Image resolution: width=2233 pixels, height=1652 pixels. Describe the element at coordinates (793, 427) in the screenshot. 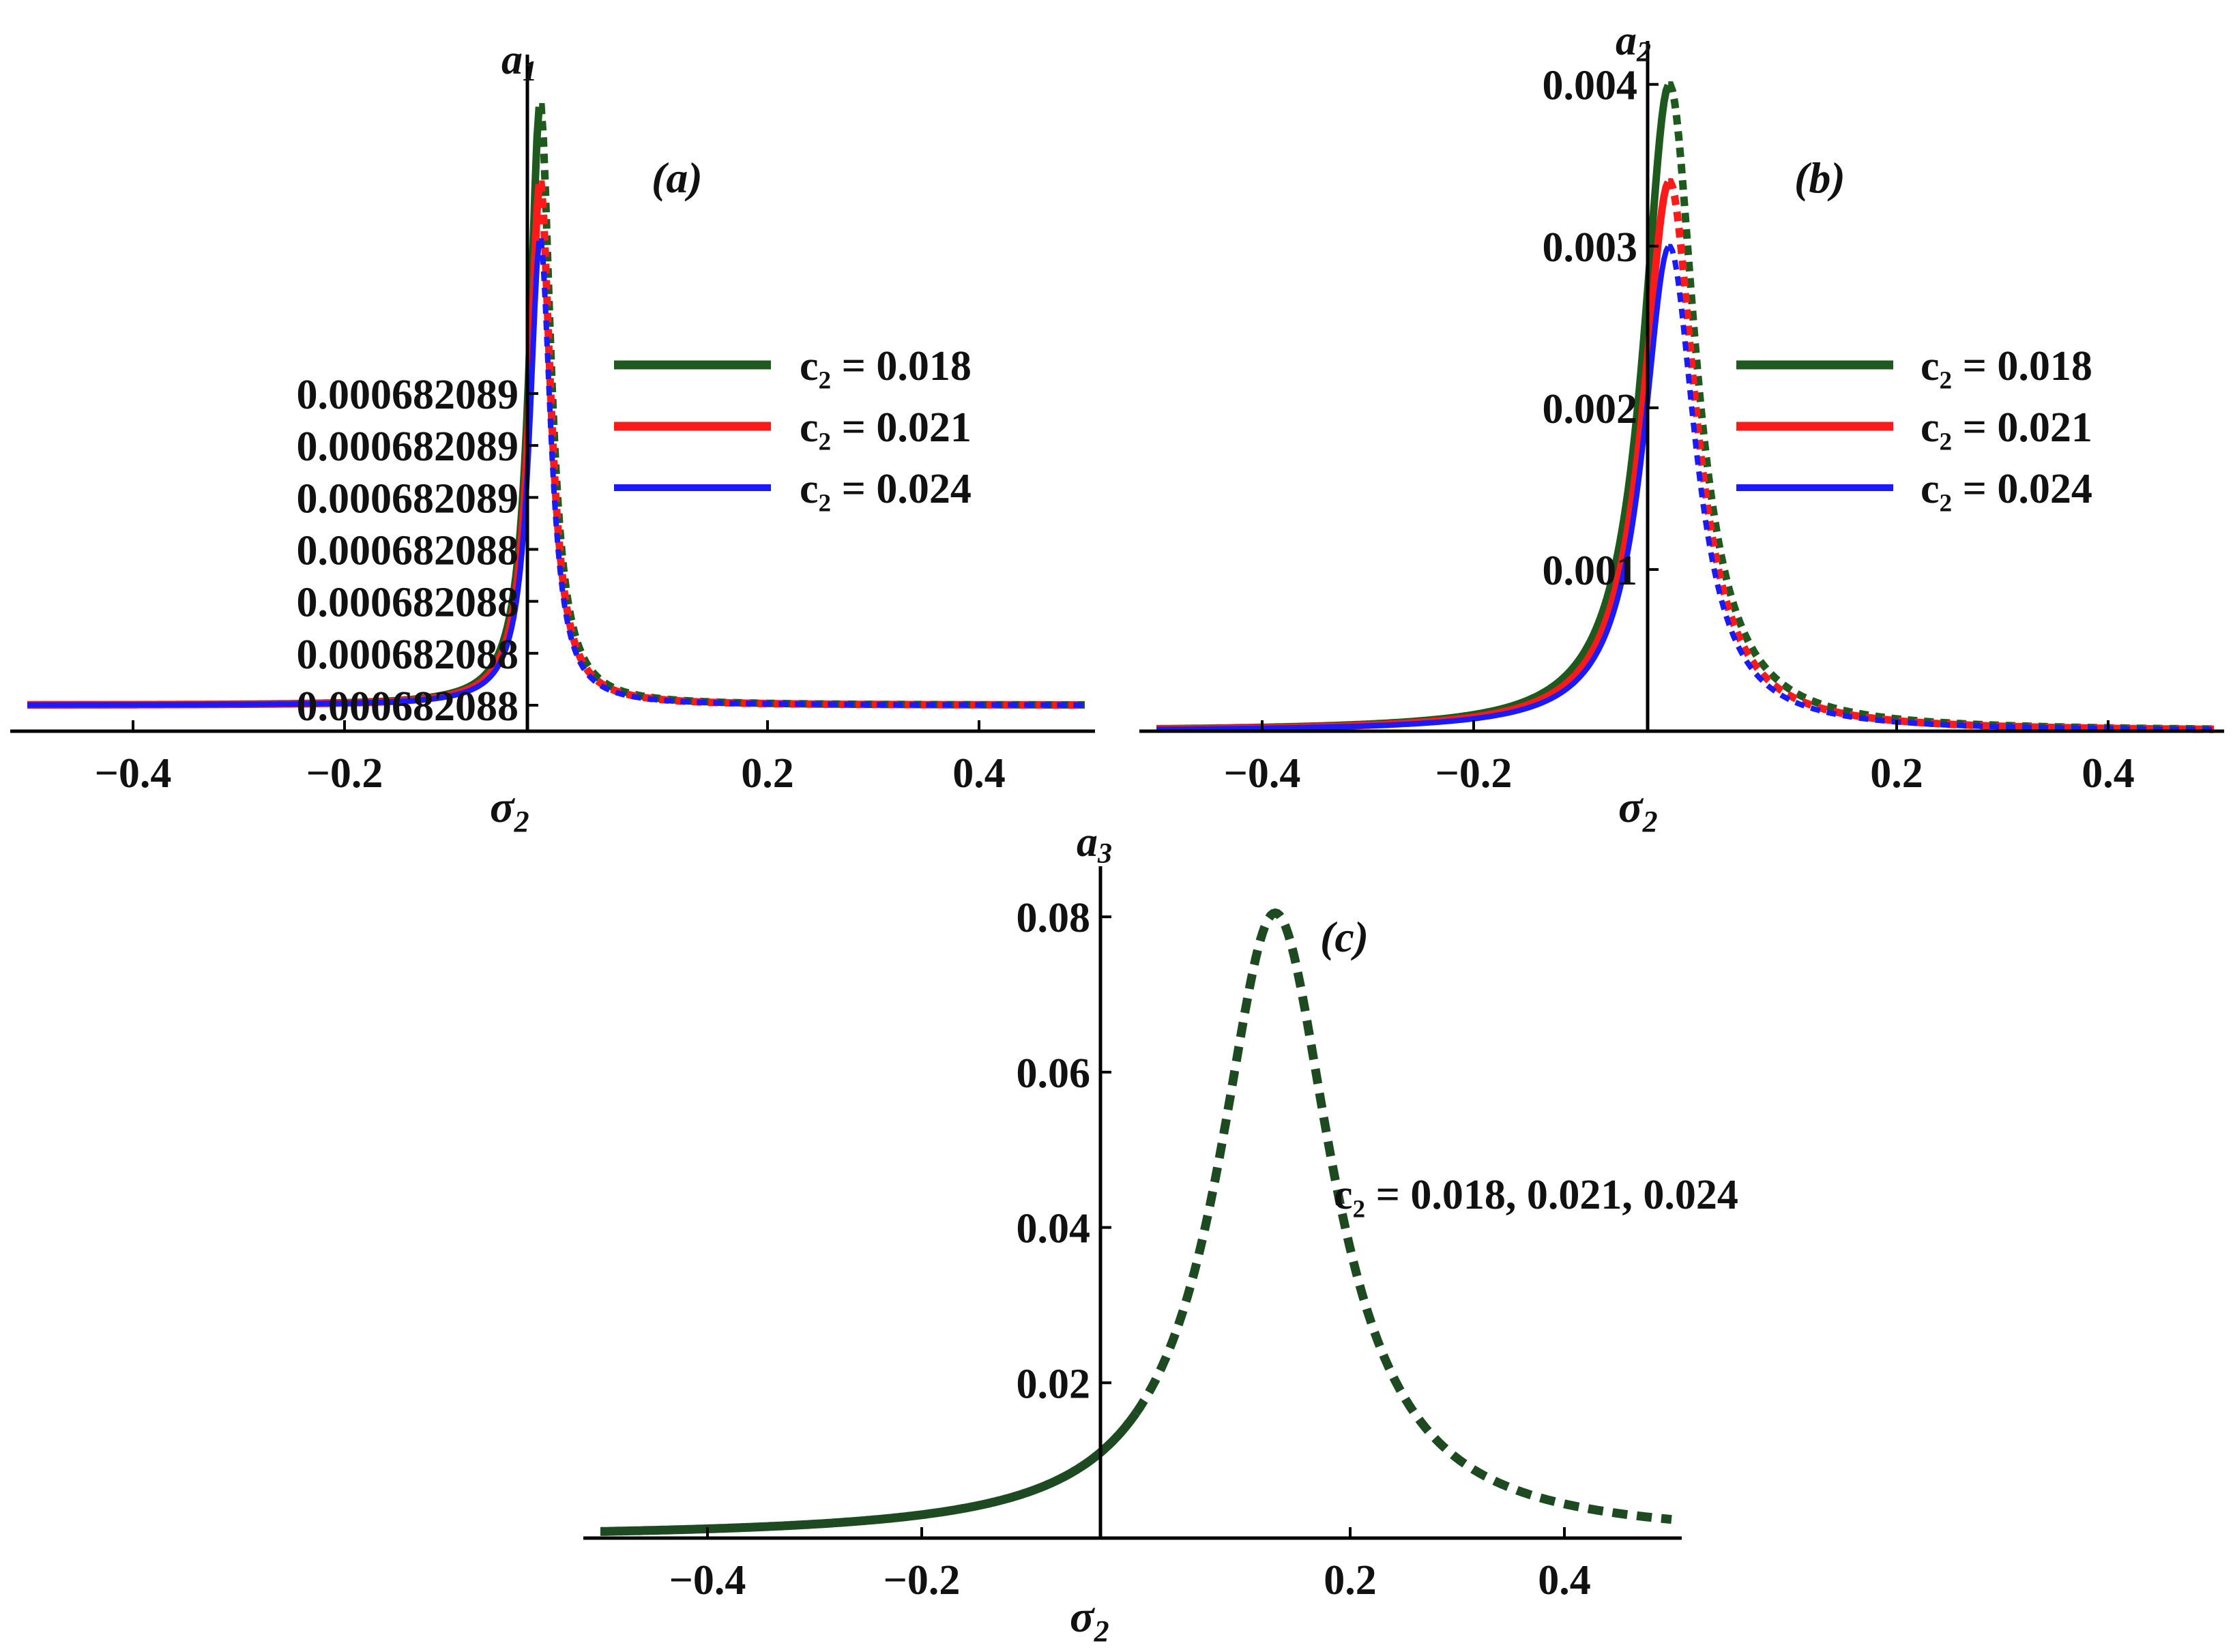

I see `panel-a-legend: c₂ = 0.018 c₂ = 0.021 c₂ = 0.024` at that location.